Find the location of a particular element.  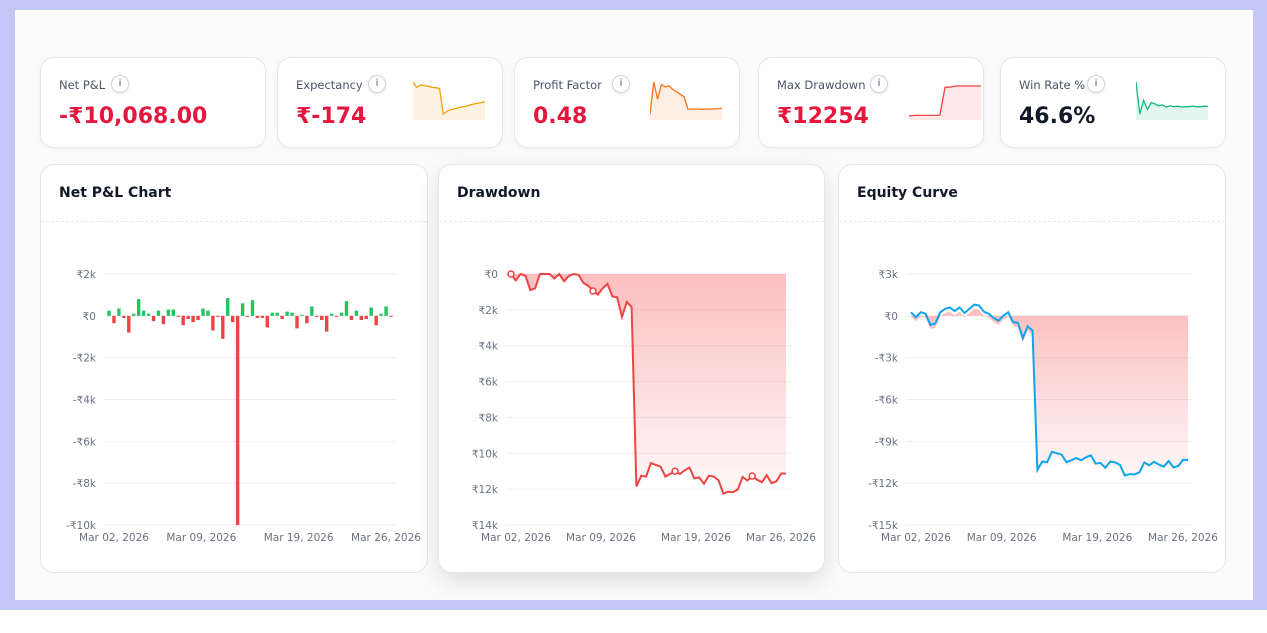

kpi-label: Expectancy is located at coordinates (329, 85).